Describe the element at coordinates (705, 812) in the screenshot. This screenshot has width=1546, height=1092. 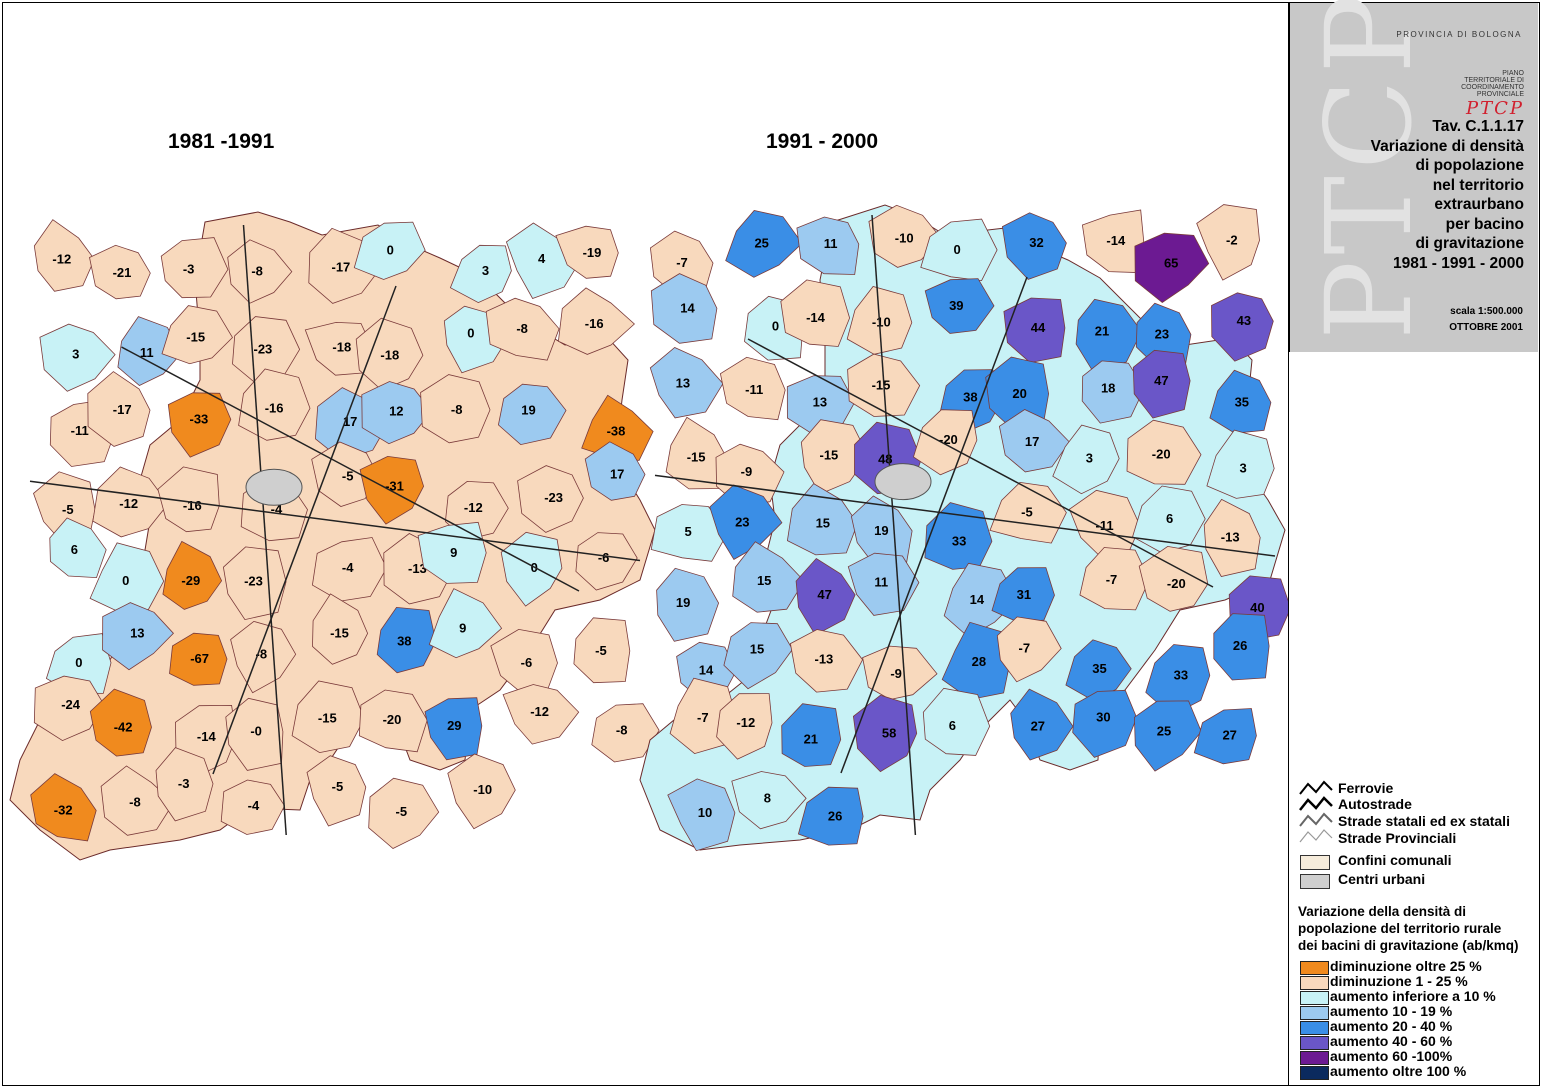
I see `area-value-label: 10` at that location.